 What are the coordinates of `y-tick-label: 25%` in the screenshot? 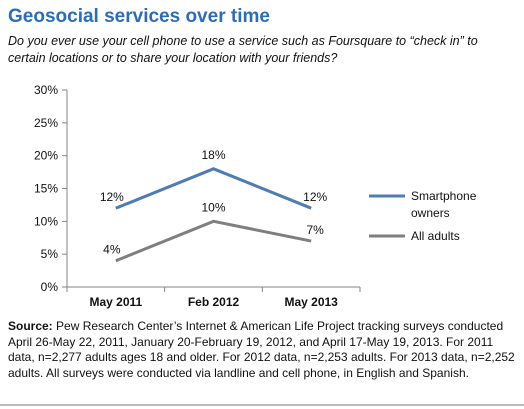 It's located at (46, 123).